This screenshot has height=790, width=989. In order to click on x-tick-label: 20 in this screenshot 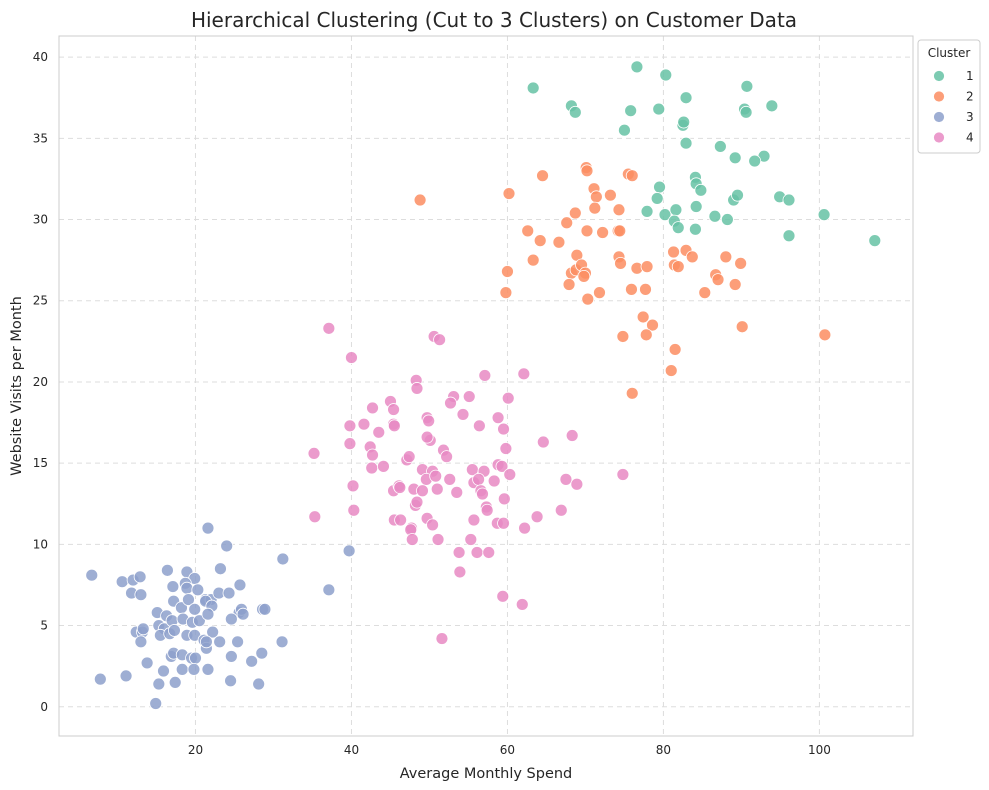, I will do `click(195, 750)`.